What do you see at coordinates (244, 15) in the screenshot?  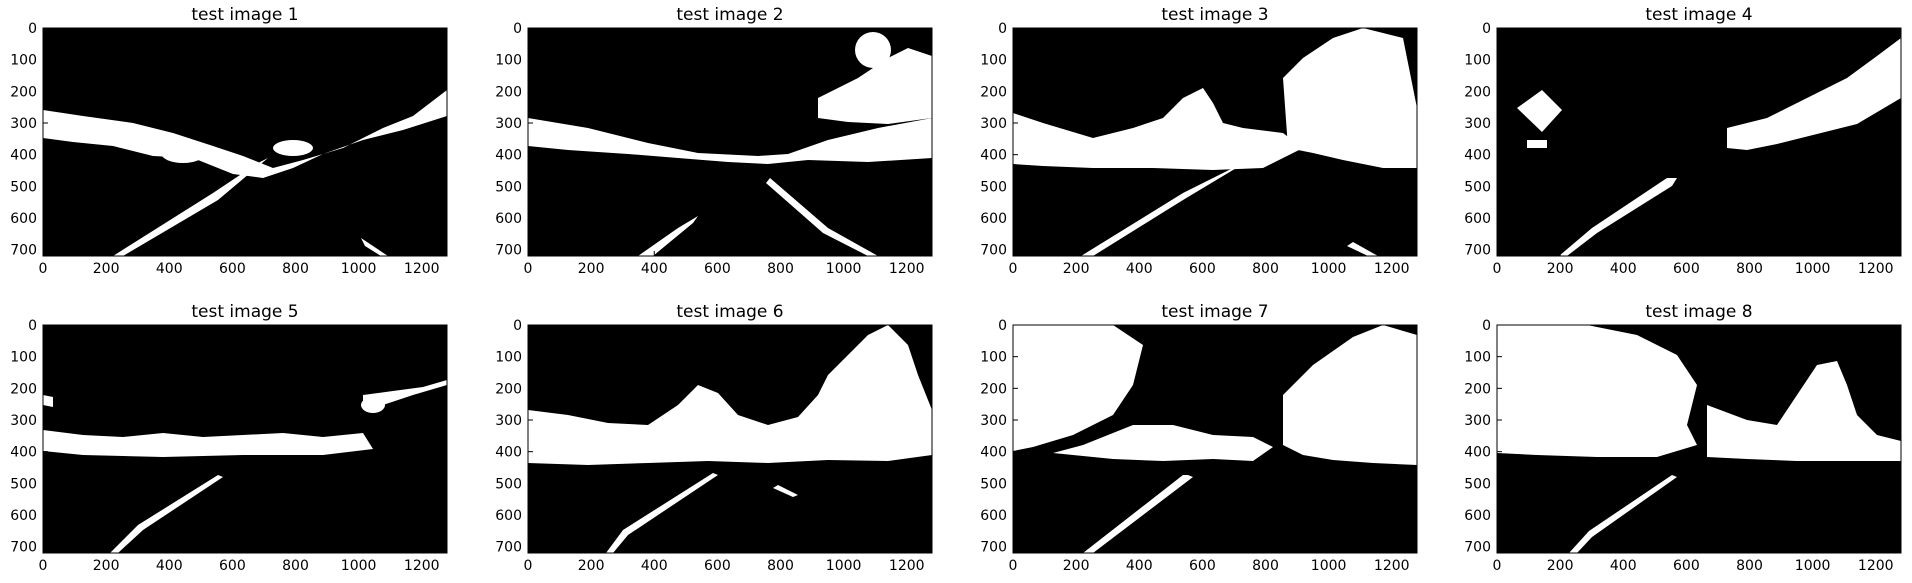 I see `panel-title: test image 1` at bounding box center [244, 15].